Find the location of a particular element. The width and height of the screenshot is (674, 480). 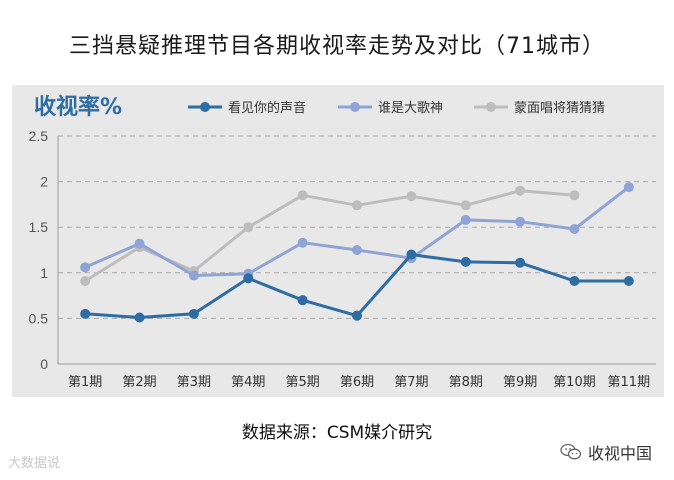

series is located at coordinates (357, 286).